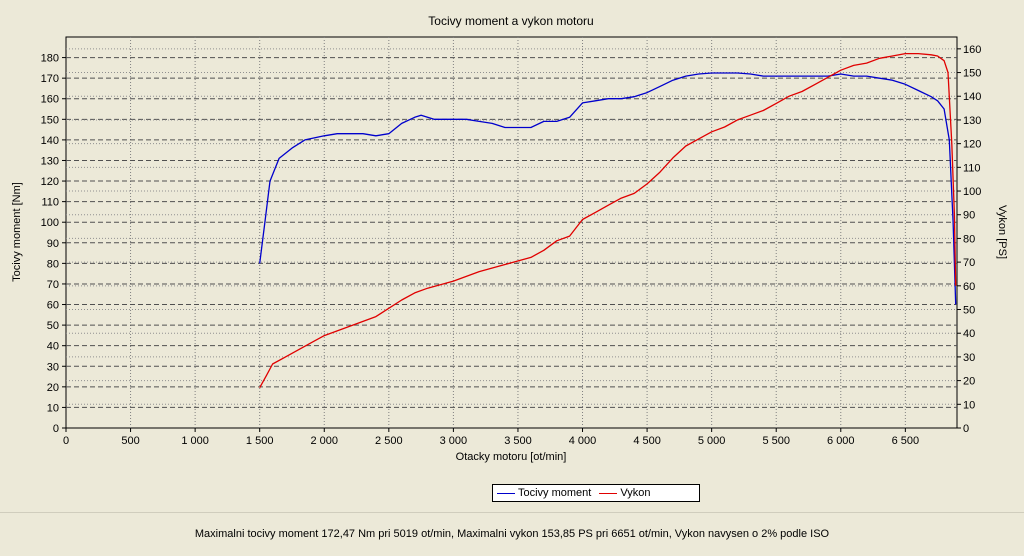  What do you see at coordinates (969, 382) in the screenshot?
I see `y-right-tick-label: 20` at bounding box center [969, 382].